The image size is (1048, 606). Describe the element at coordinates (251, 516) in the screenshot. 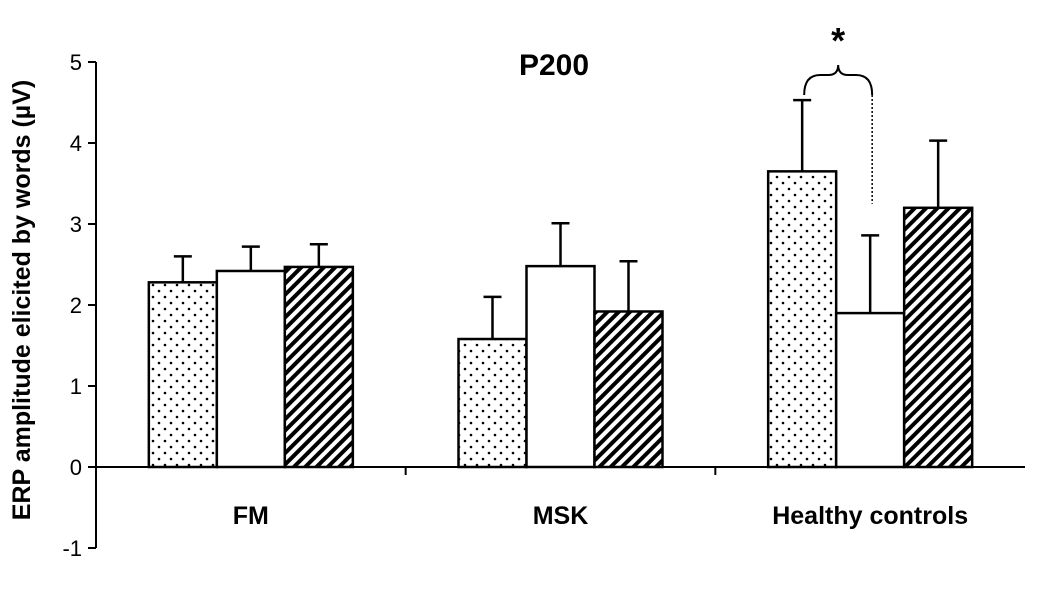

I see `x-category-label: FM` at that location.